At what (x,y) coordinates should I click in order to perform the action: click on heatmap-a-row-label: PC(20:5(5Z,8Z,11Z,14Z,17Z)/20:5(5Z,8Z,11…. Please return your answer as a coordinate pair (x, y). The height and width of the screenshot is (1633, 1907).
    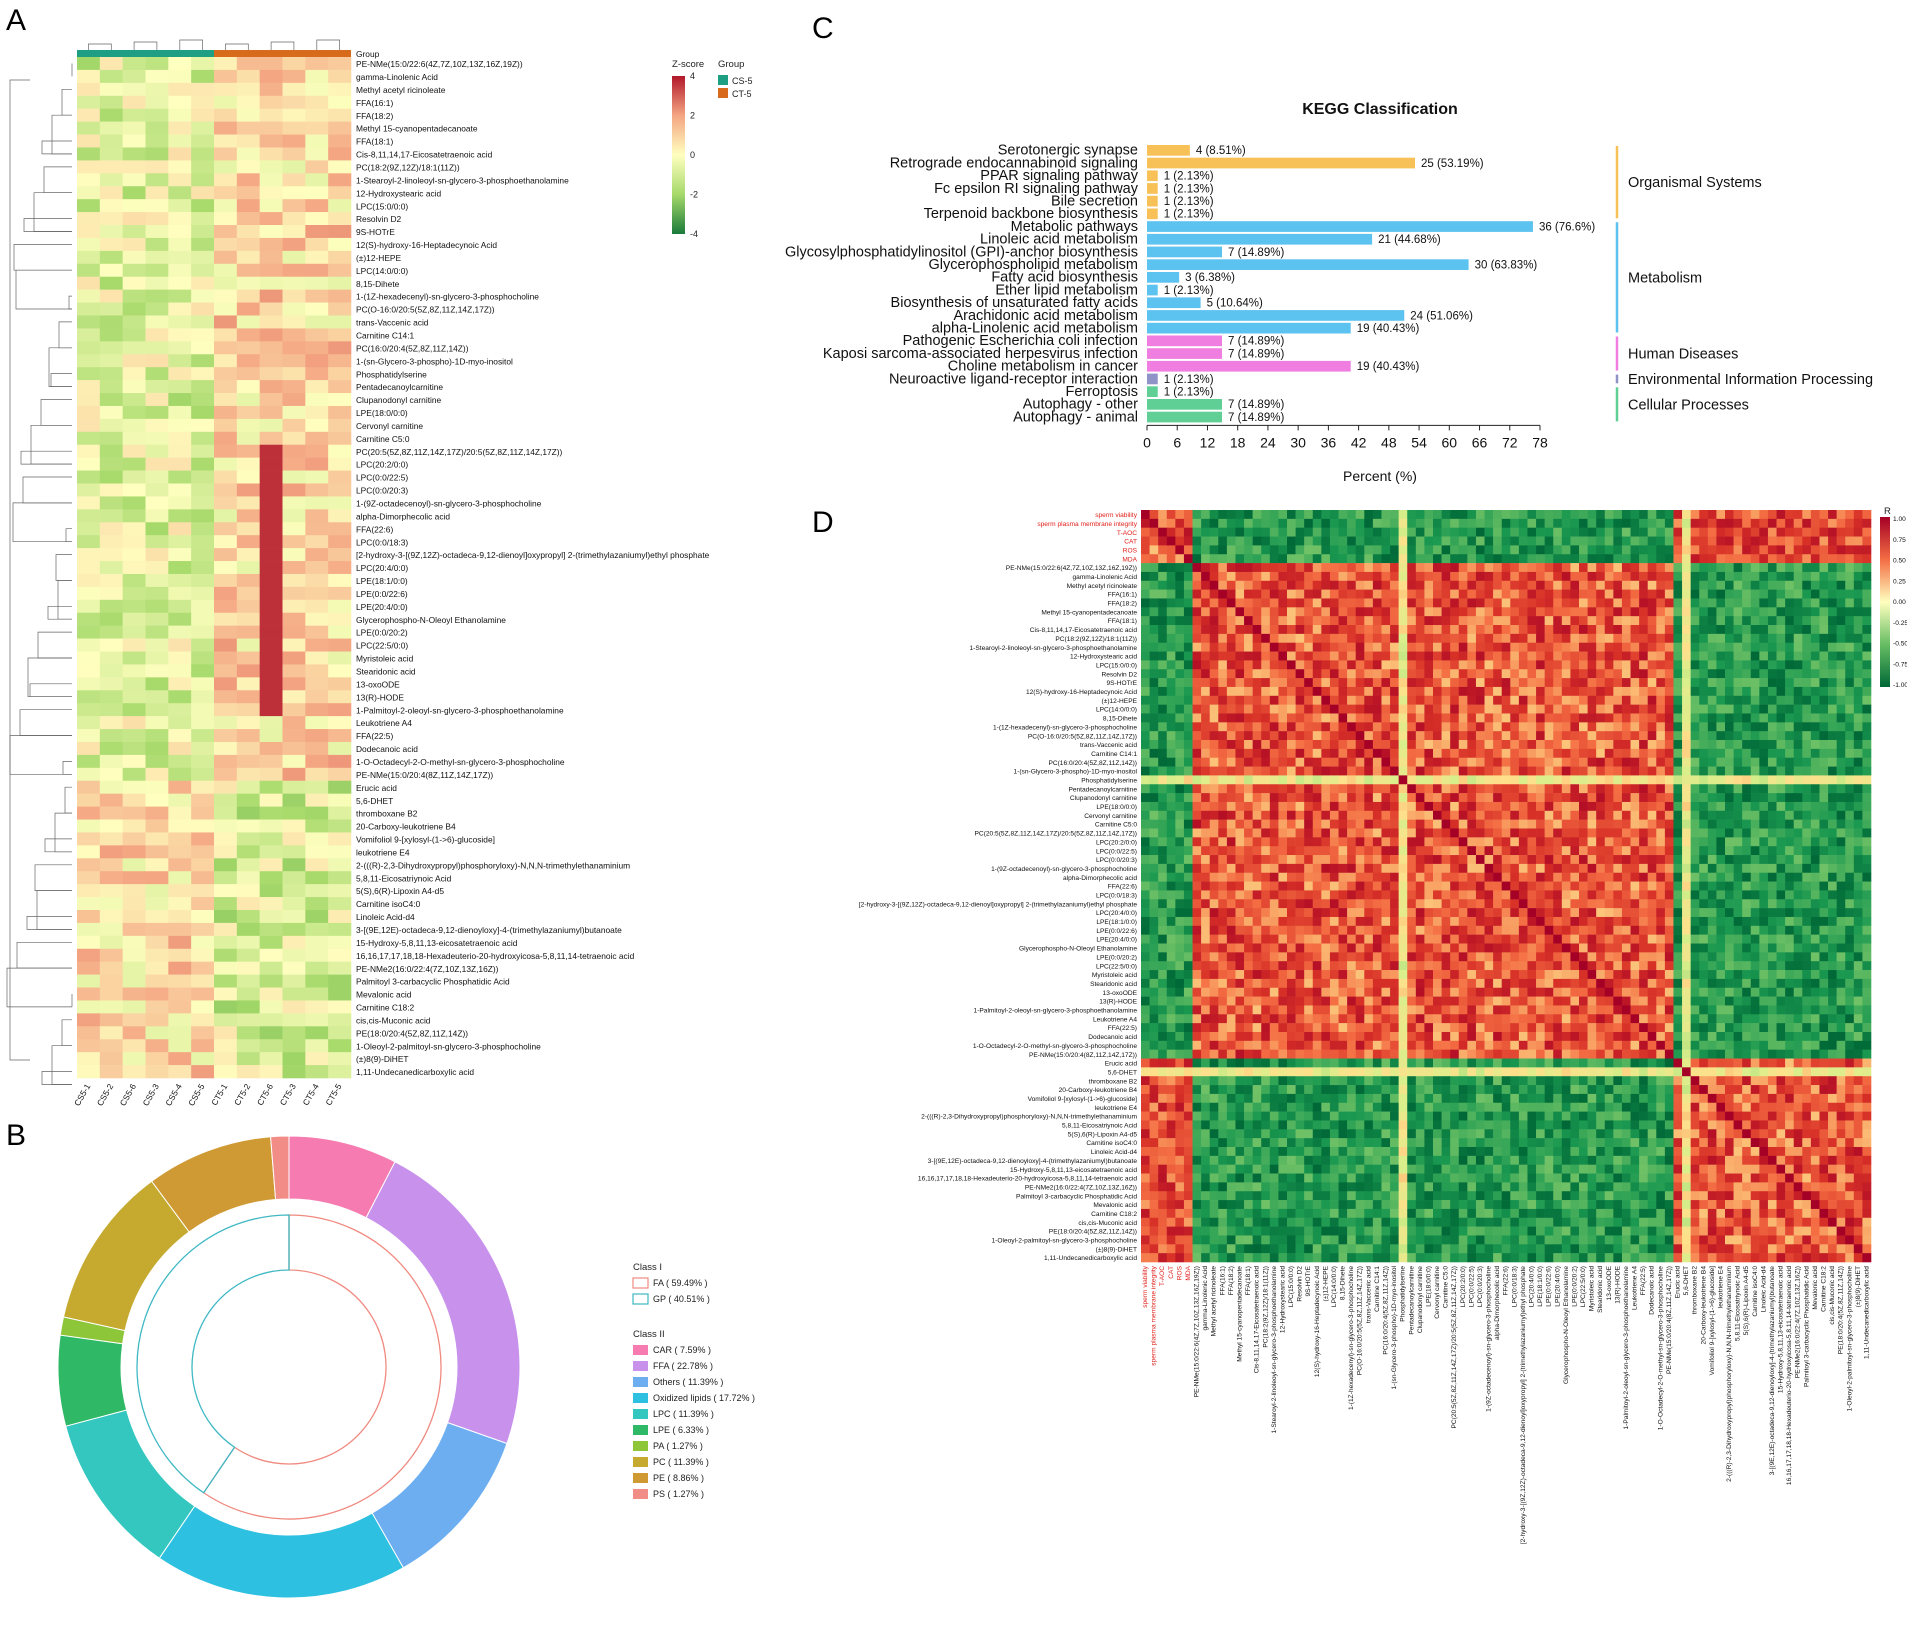
    Looking at the image, I should click on (459, 452).